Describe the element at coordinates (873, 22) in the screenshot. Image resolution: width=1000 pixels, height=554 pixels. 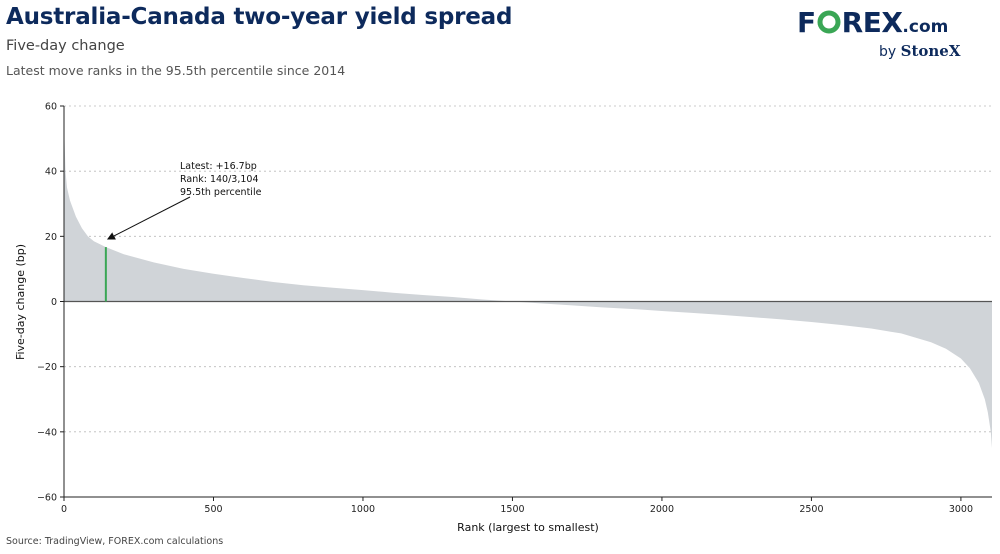
I see `logo-wordmark: F REX.com` at that location.